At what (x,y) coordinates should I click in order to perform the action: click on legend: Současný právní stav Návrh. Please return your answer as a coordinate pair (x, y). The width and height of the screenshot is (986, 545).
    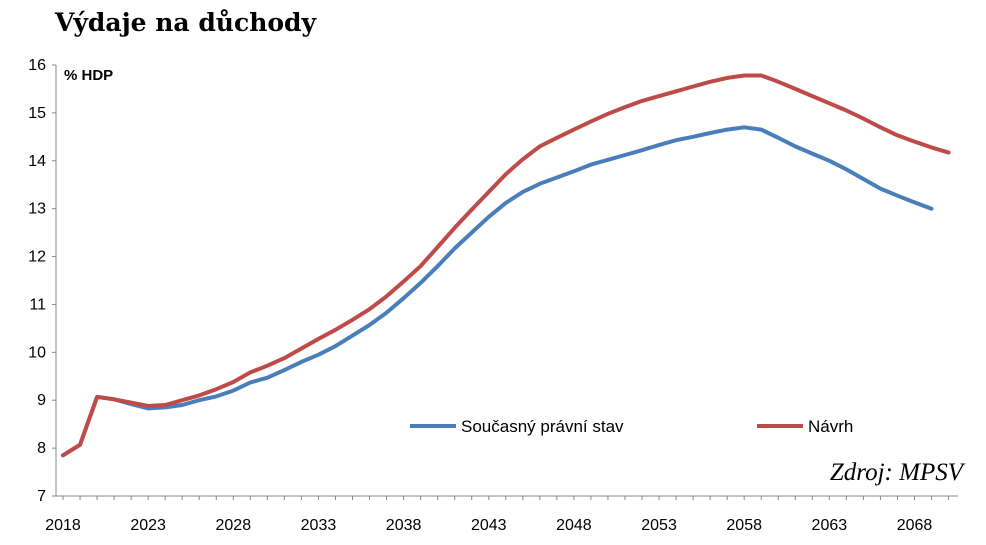
    Looking at the image, I should click on (631, 426).